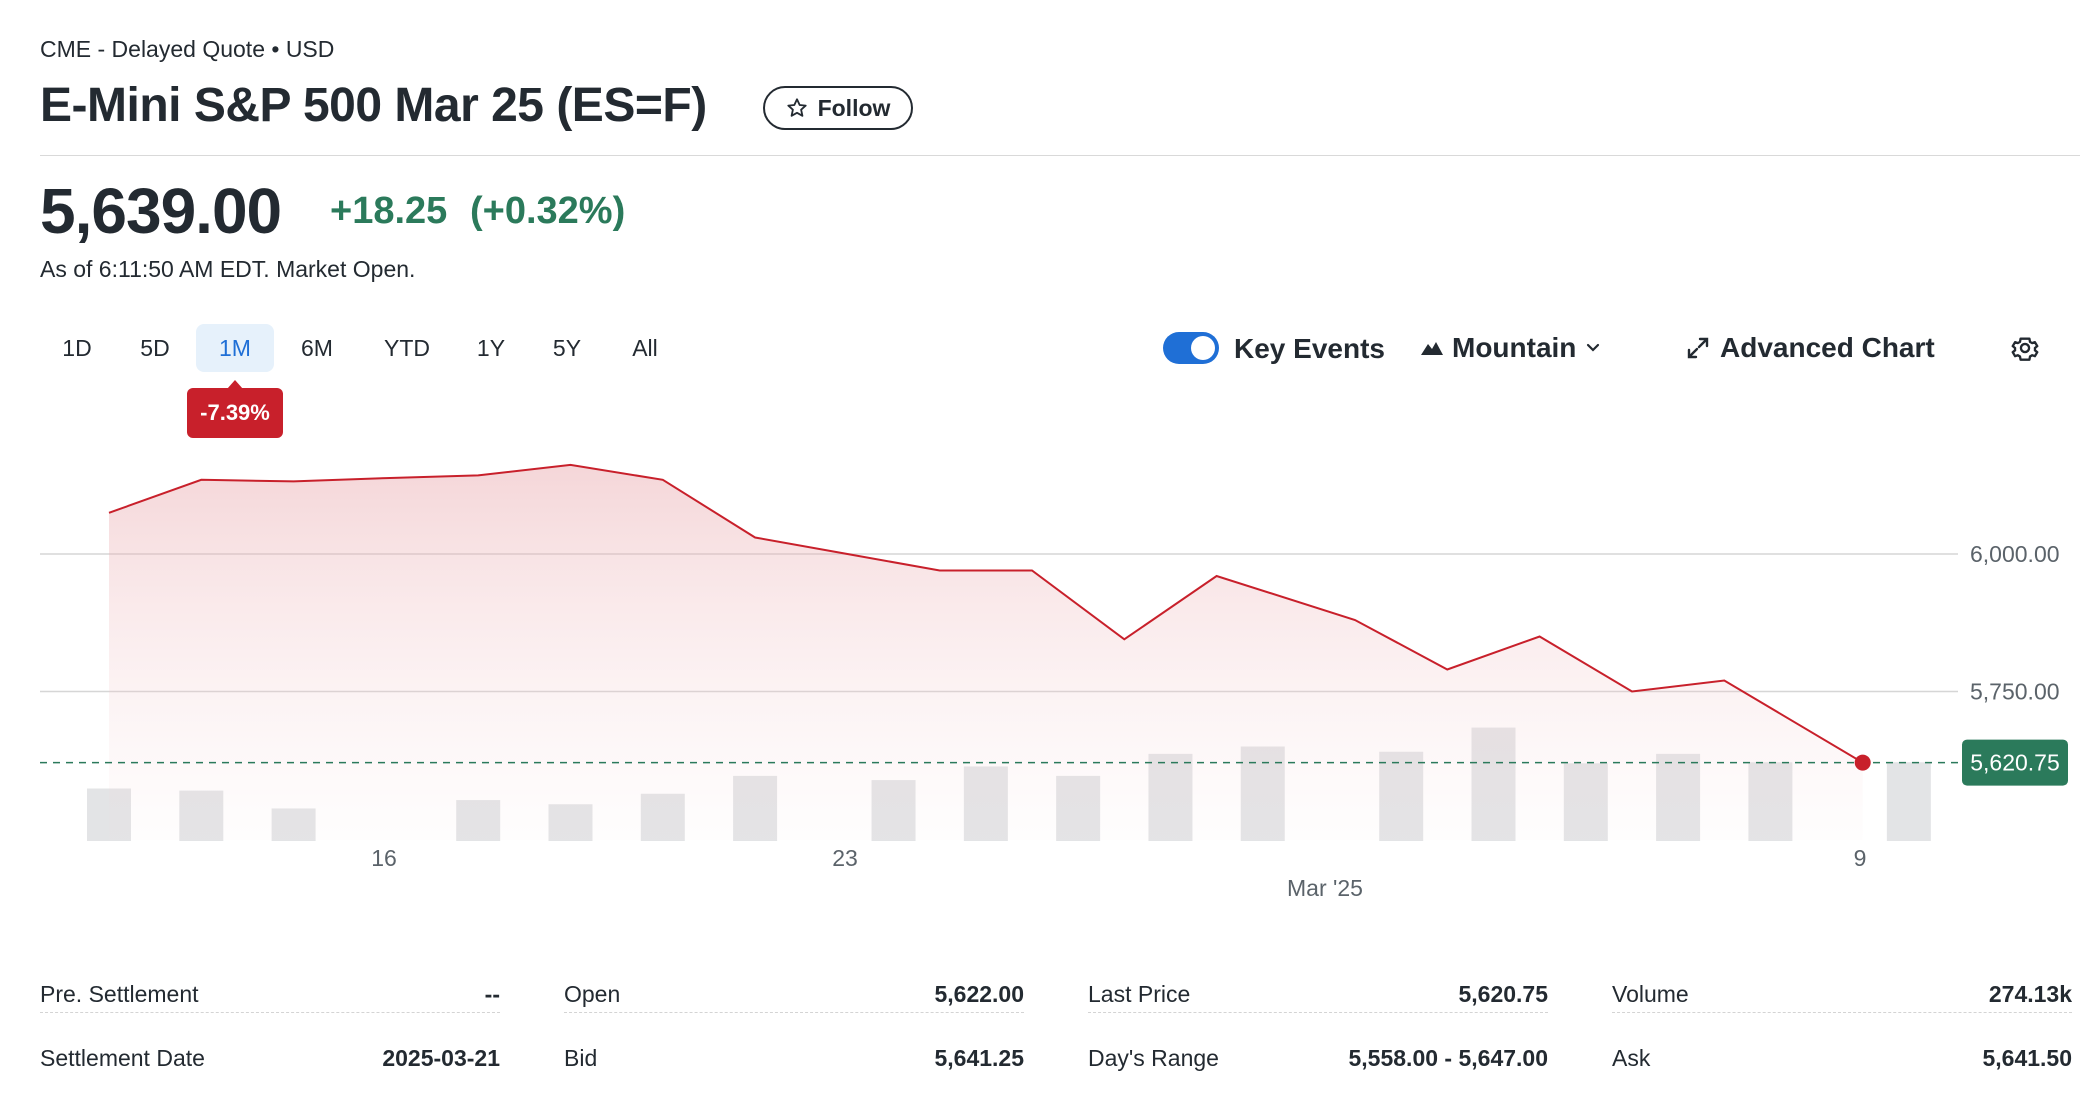  I want to click on price-change: +18.25, so click(389, 211).